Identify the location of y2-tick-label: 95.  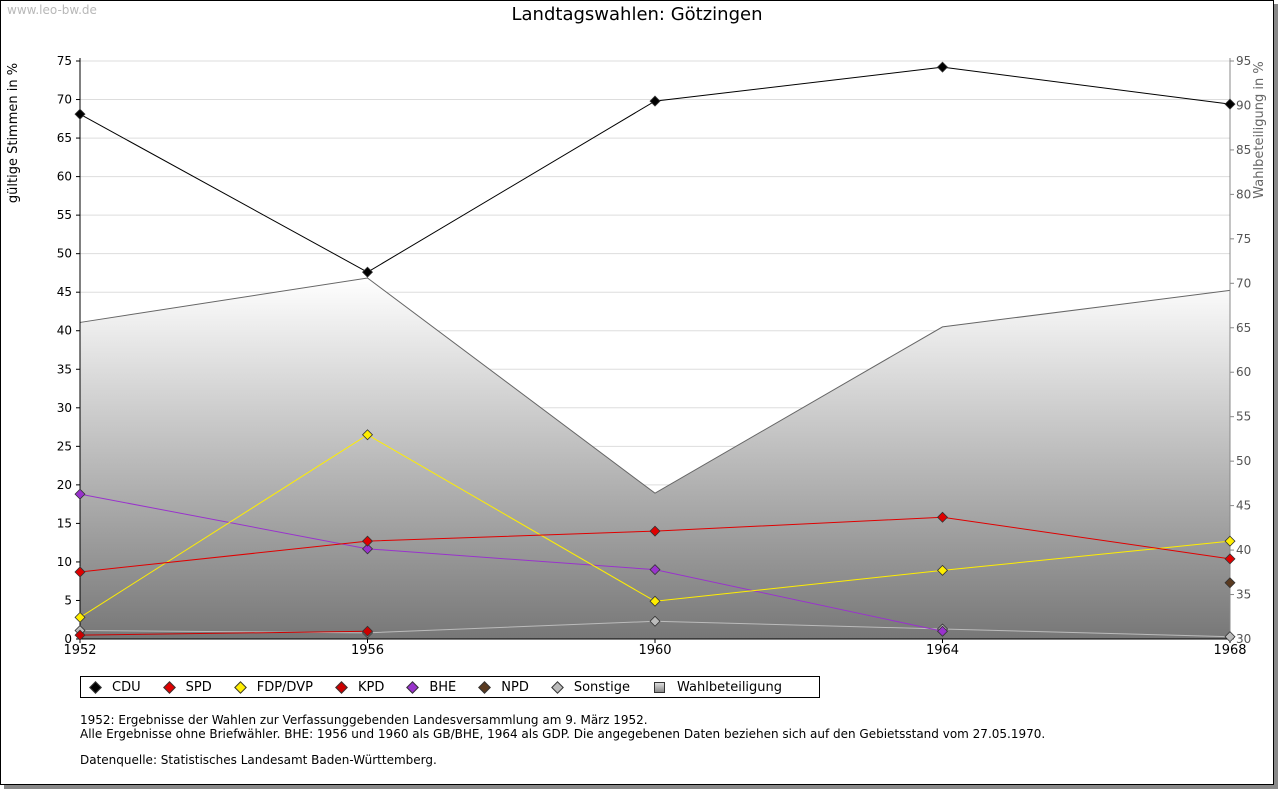
(1243, 61).